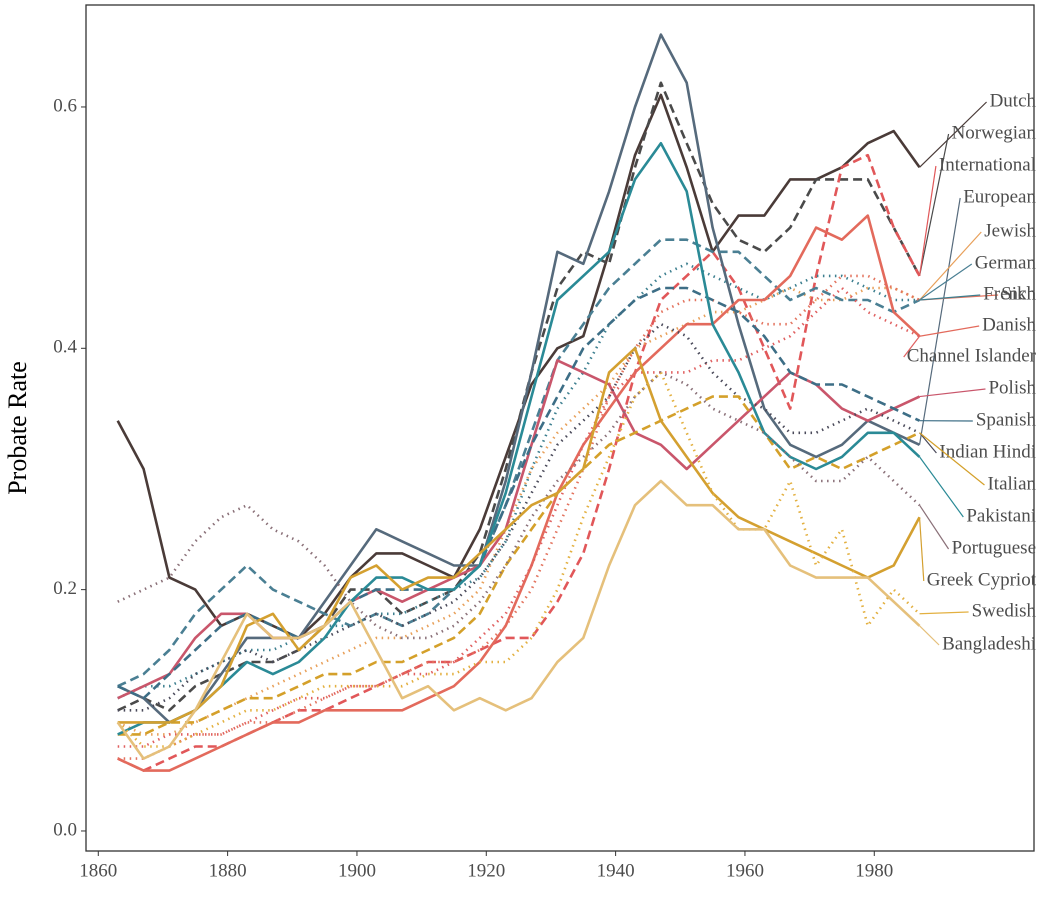 The height and width of the screenshot is (908, 1040). Describe the element at coordinates (987, 164) in the screenshot. I see `series-label: International` at that location.